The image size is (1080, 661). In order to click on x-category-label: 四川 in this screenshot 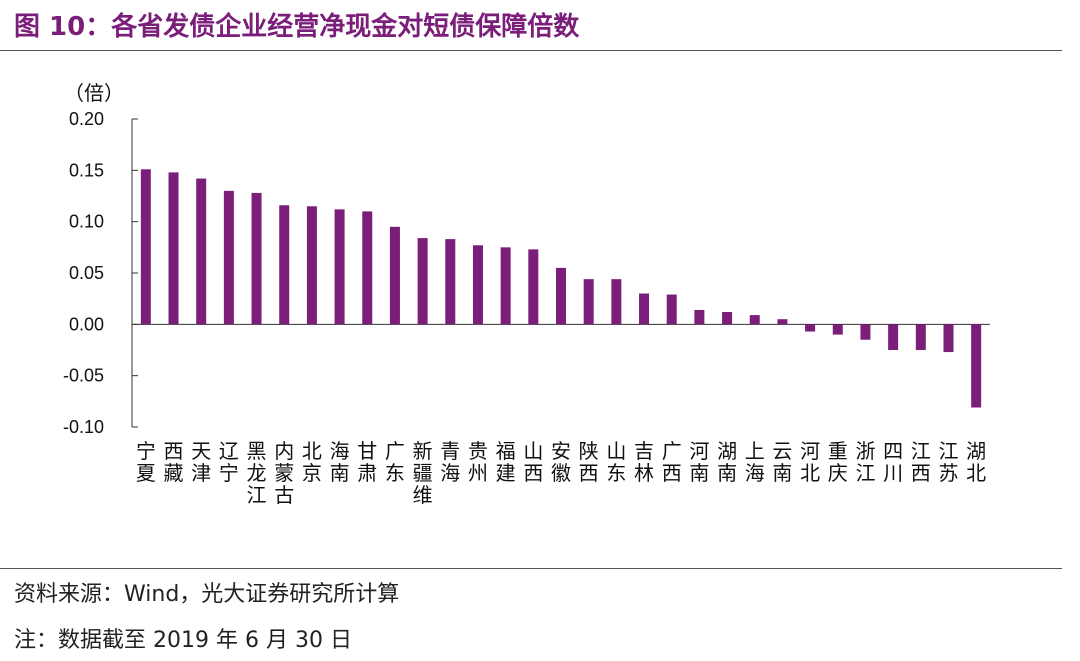, I will do `click(893, 462)`.